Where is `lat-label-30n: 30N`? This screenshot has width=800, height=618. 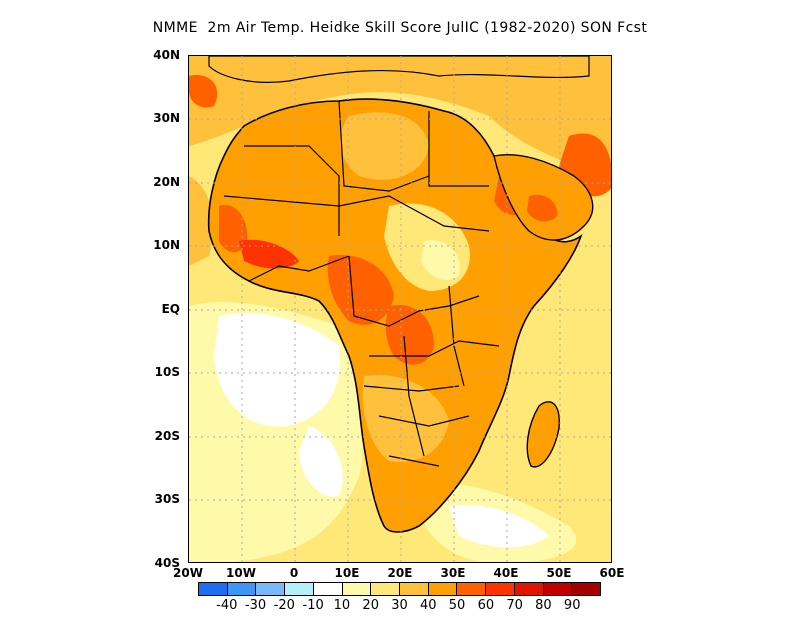 lat-label-30n: 30N is located at coordinates (166, 118).